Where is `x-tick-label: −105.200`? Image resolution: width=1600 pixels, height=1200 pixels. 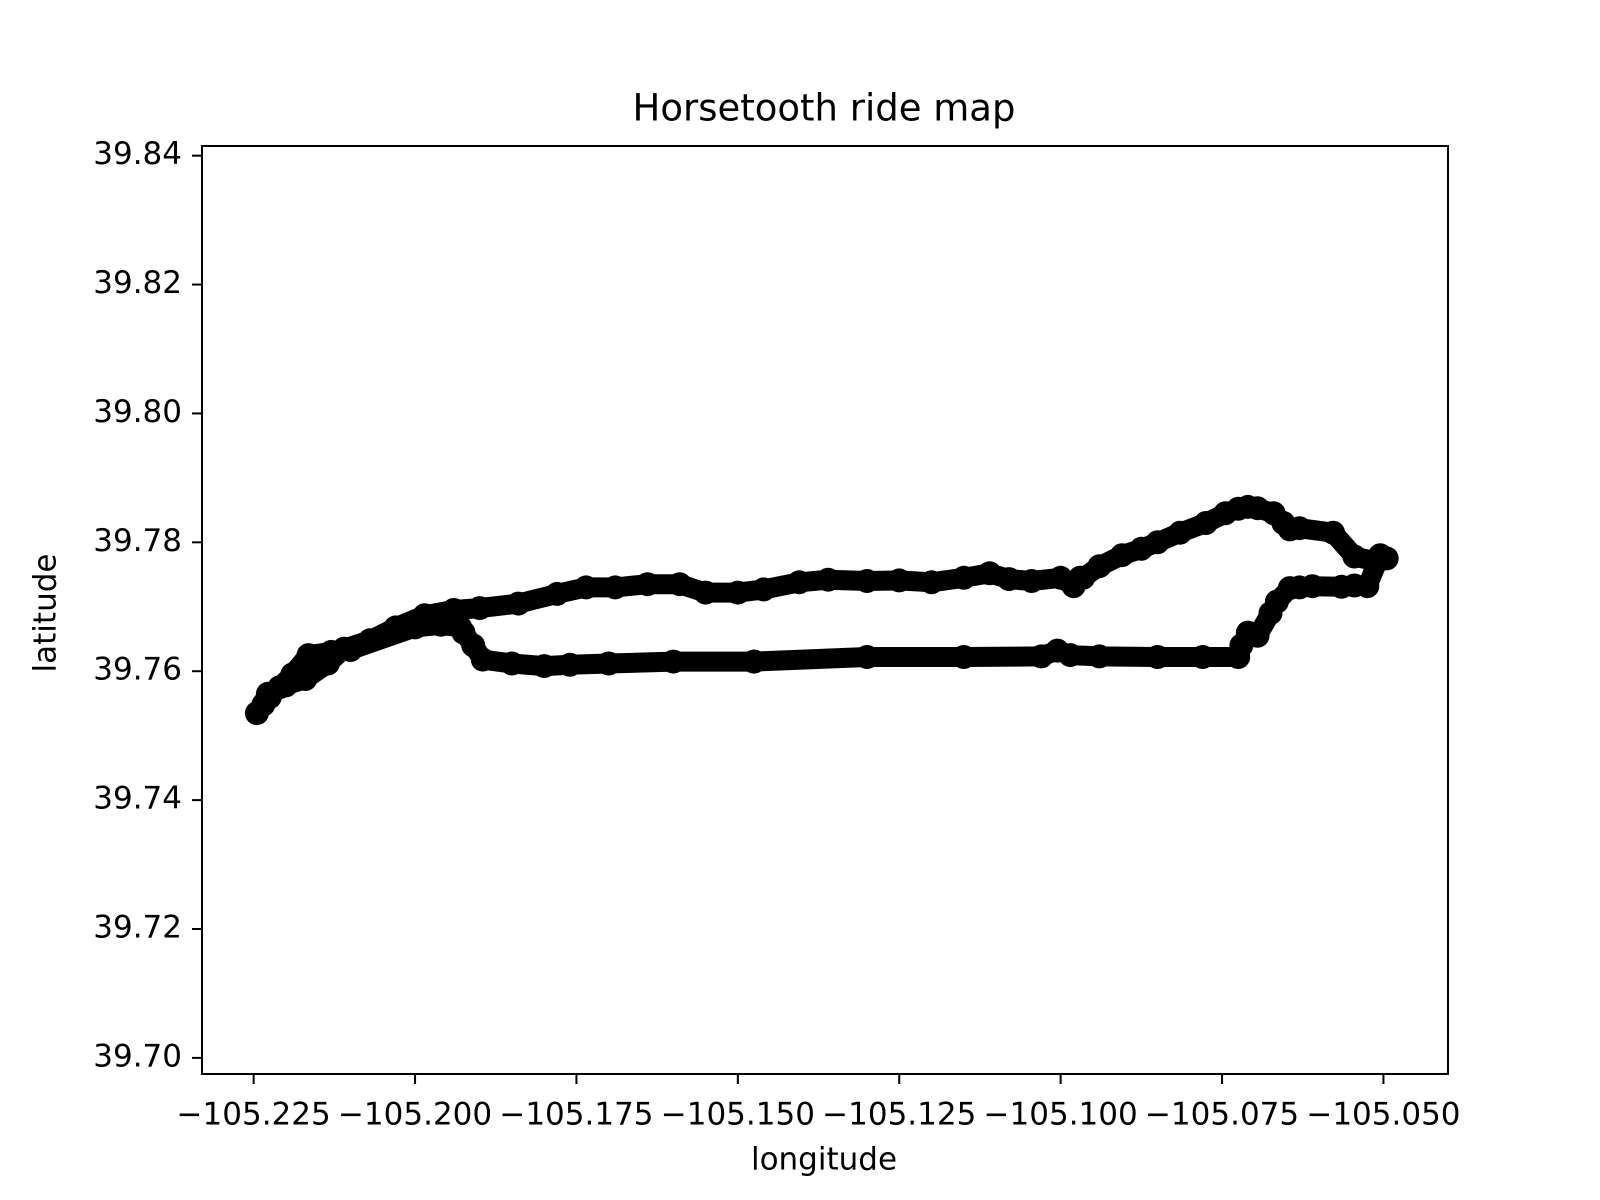 x-tick-label: −105.200 is located at coordinates (415, 1115).